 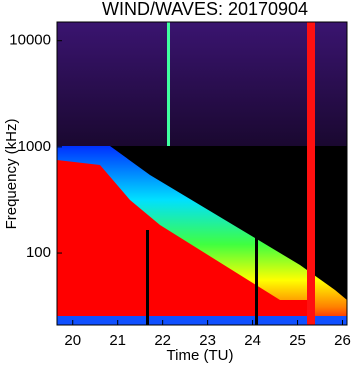 What do you see at coordinates (342, 340) in the screenshot?
I see `x-tick-label: 26` at bounding box center [342, 340].